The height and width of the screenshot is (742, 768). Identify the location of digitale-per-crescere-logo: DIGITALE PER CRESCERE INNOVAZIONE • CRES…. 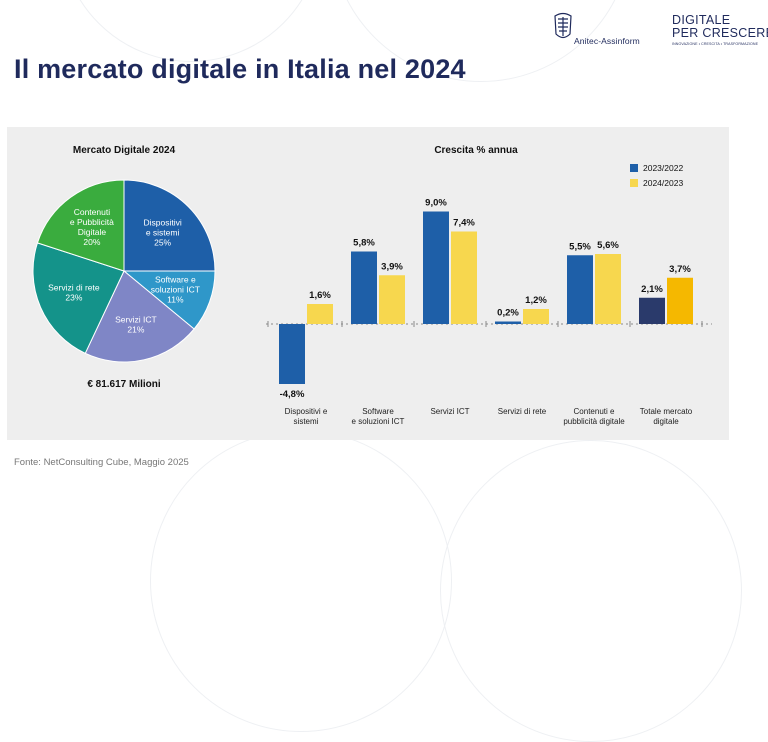
(720, 30).